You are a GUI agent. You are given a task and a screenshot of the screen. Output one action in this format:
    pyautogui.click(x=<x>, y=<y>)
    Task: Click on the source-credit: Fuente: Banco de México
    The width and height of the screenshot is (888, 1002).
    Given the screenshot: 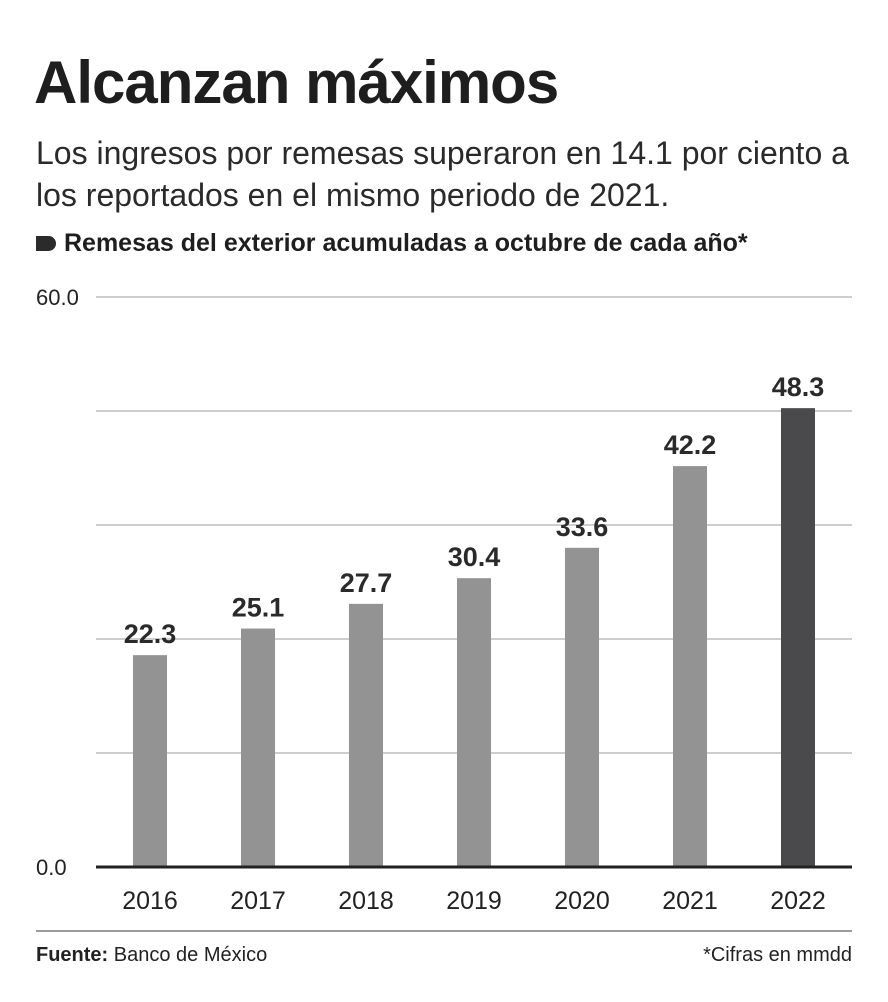 What is the action you would take?
    pyautogui.click(x=151, y=955)
    